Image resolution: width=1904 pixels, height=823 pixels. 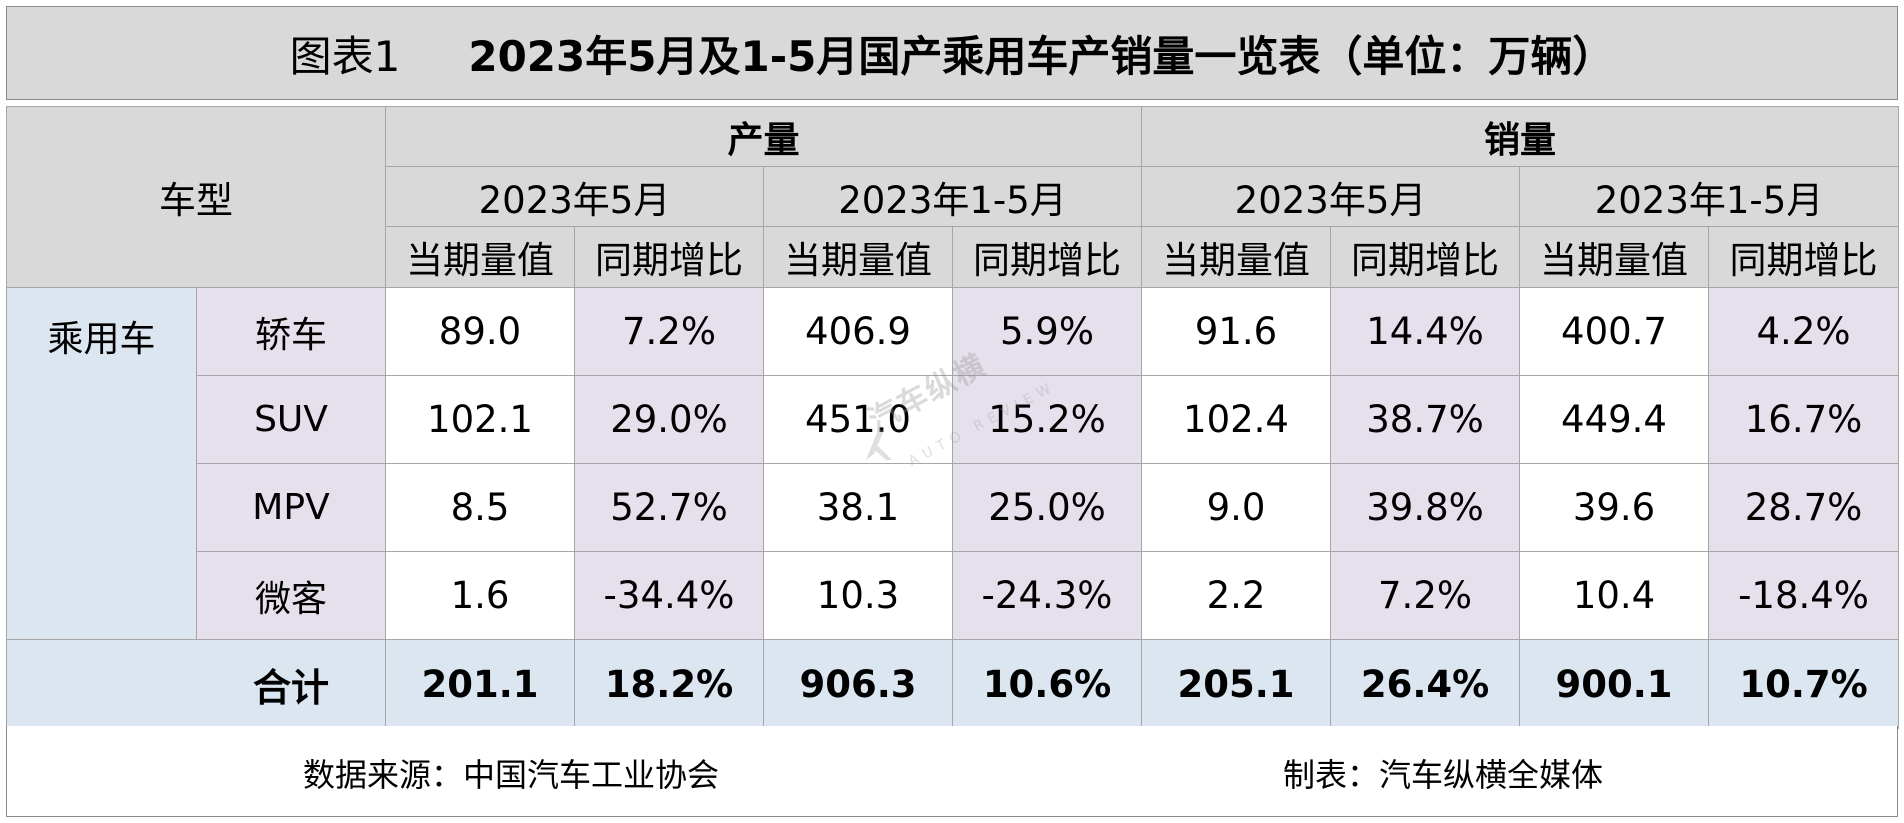 What do you see at coordinates (196, 684) in the screenshot?
I see `total-label: 合计` at bounding box center [196, 684].